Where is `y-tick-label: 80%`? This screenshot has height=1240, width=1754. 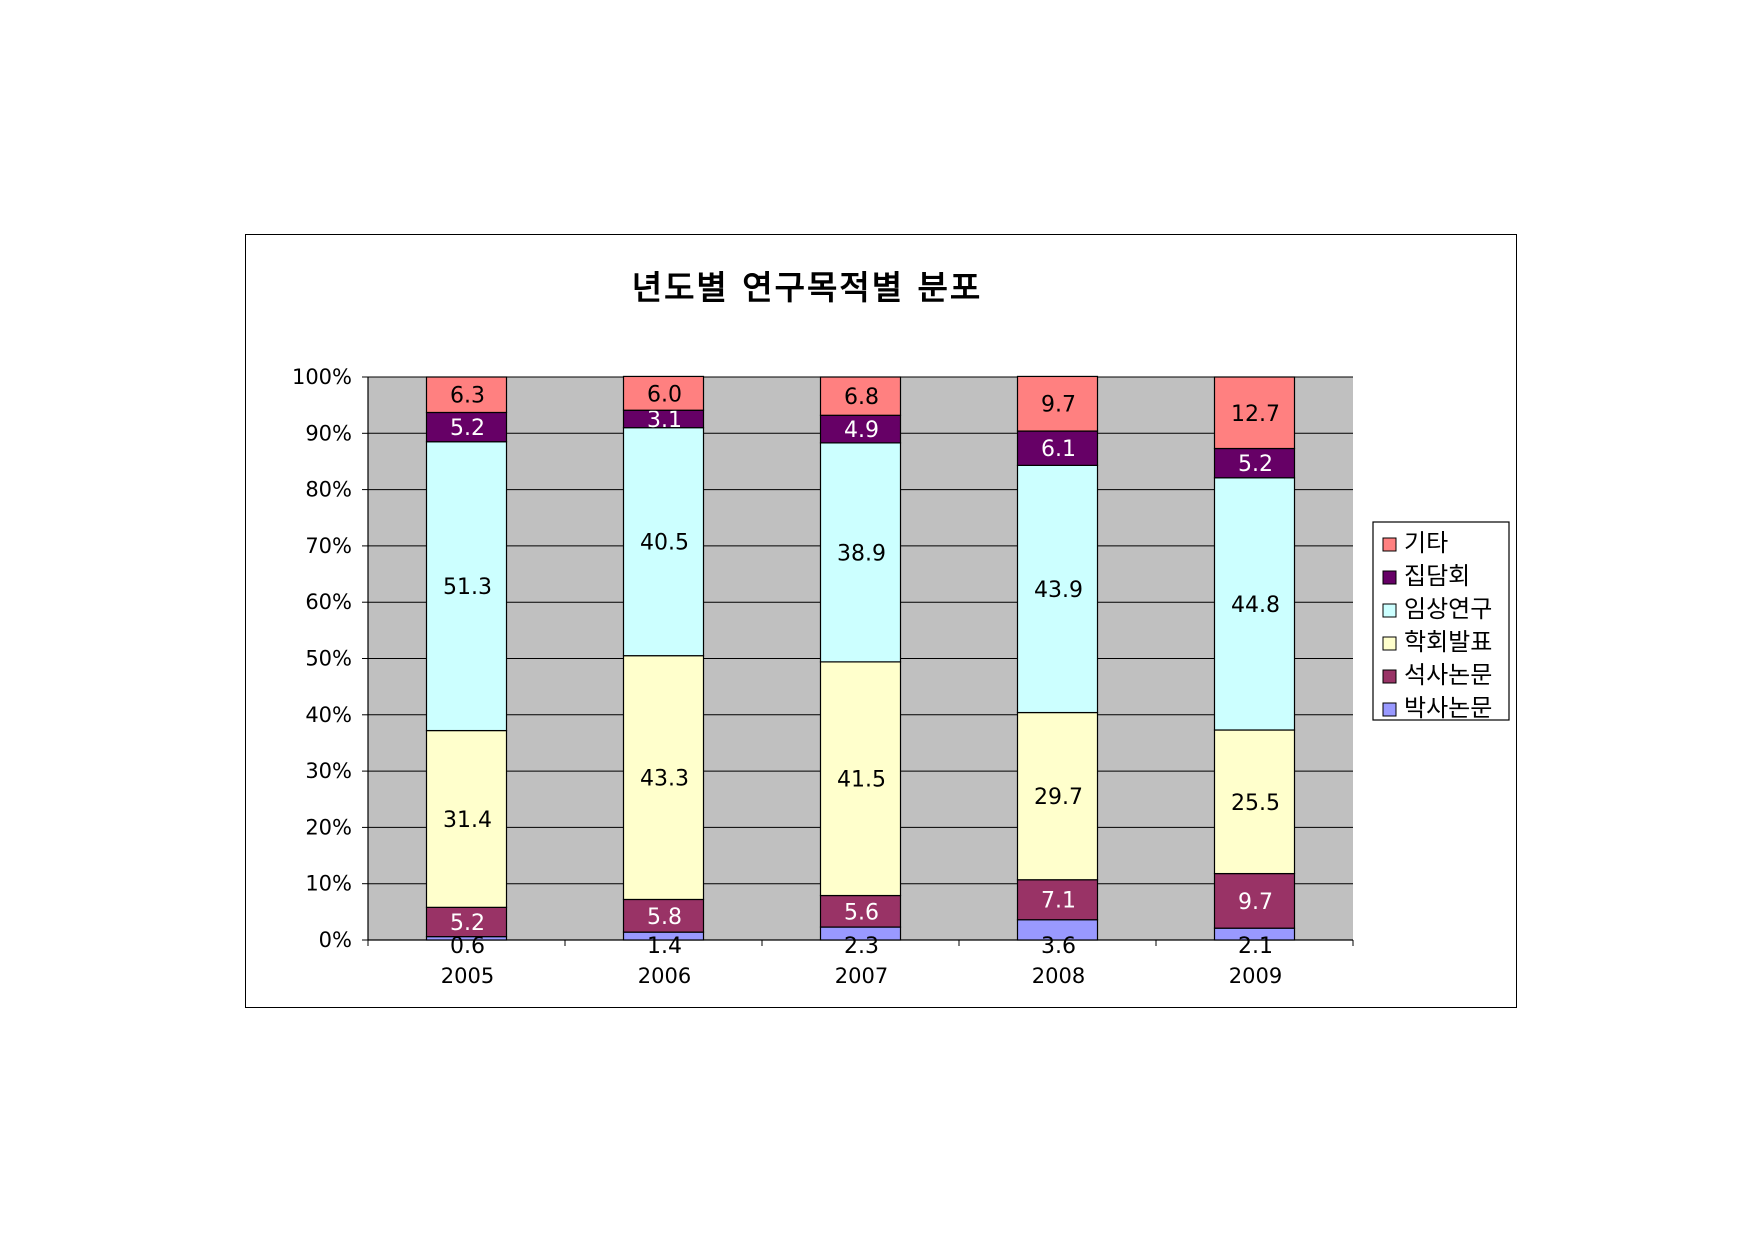 y-tick-label: 80% is located at coordinates (328, 490).